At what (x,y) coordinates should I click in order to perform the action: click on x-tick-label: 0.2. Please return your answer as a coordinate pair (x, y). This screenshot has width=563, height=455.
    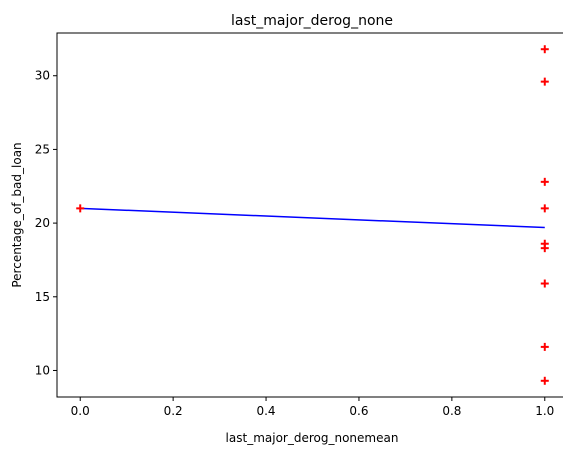
    Looking at the image, I should click on (173, 411).